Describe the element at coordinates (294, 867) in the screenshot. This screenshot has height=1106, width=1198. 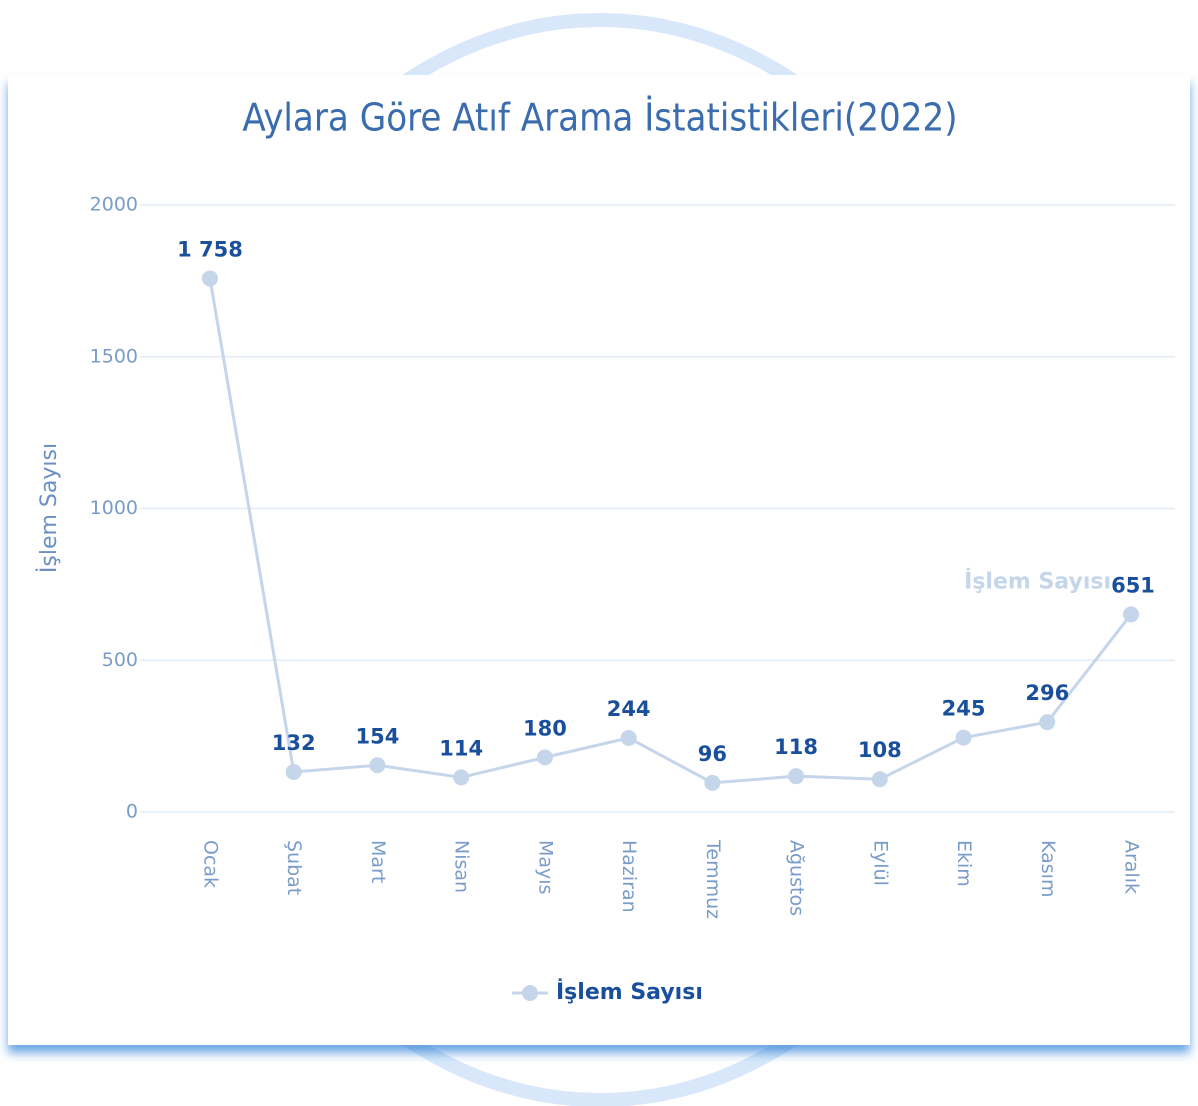
I see `x-tick-label: Şubat` at that location.